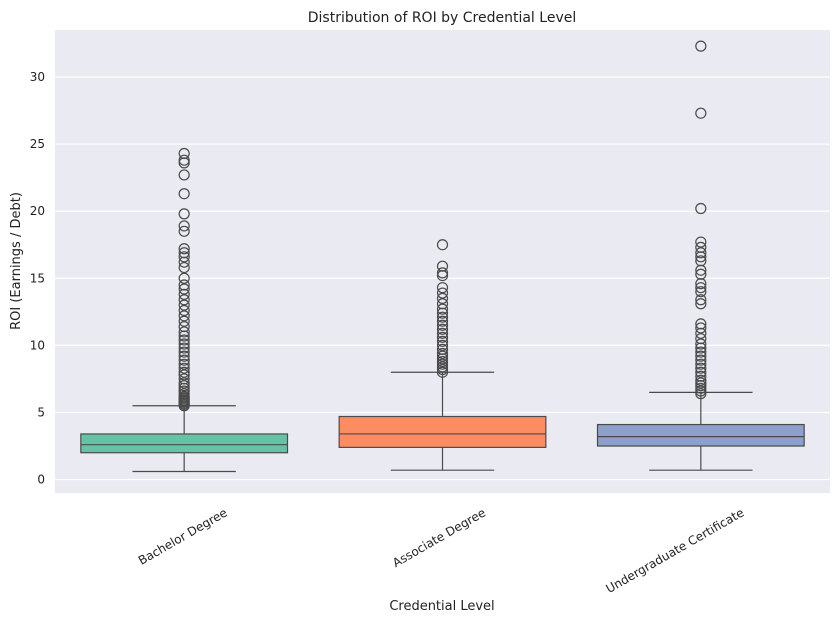 Image resolution: width=839 pixels, height=623 pixels. What do you see at coordinates (16, 261) in the screenshot?
I see `y-axis-label: ROI (Earnings / Debt)` at bounding box center [16, 261].